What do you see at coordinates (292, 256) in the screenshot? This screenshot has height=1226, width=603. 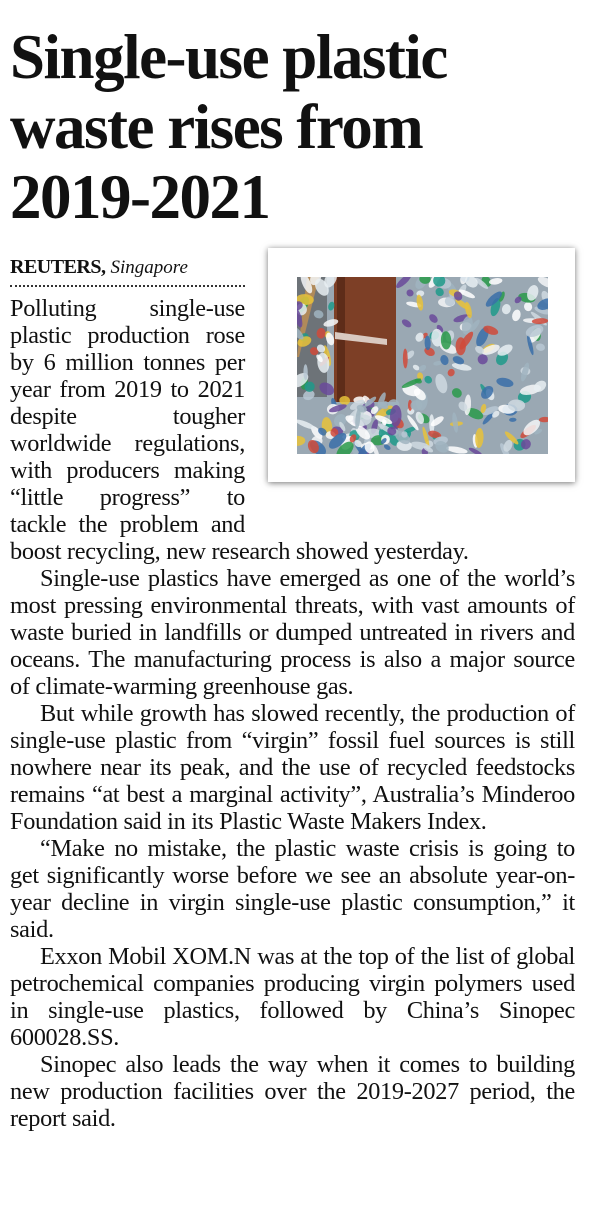 I see `byline: REUTERS, Singapore` at bounding box center [292, 256].